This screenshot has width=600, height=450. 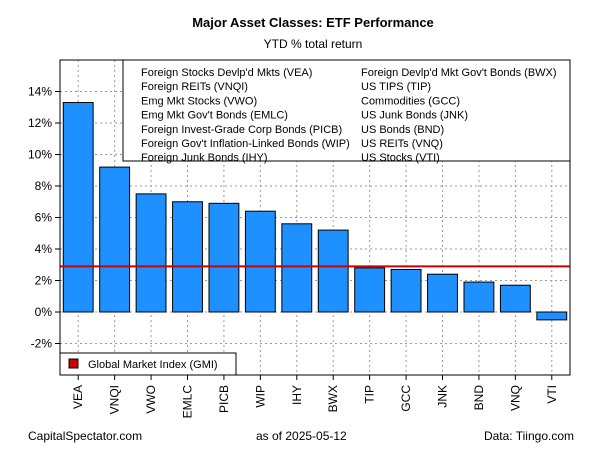 I want to click on y-tick-label: 6%, so click(x=44, y=218).